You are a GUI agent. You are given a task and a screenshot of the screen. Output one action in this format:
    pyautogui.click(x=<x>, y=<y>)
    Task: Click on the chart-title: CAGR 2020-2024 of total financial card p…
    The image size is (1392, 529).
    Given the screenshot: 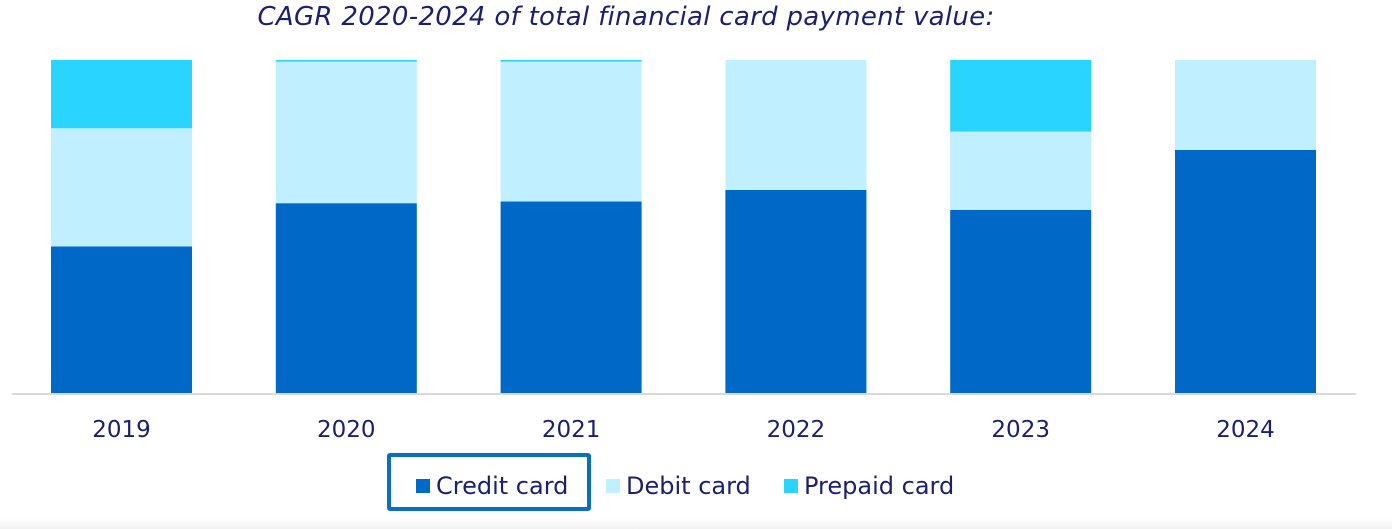 What is the action you would take?
    pyautogui.click(x=626, y=17)
    